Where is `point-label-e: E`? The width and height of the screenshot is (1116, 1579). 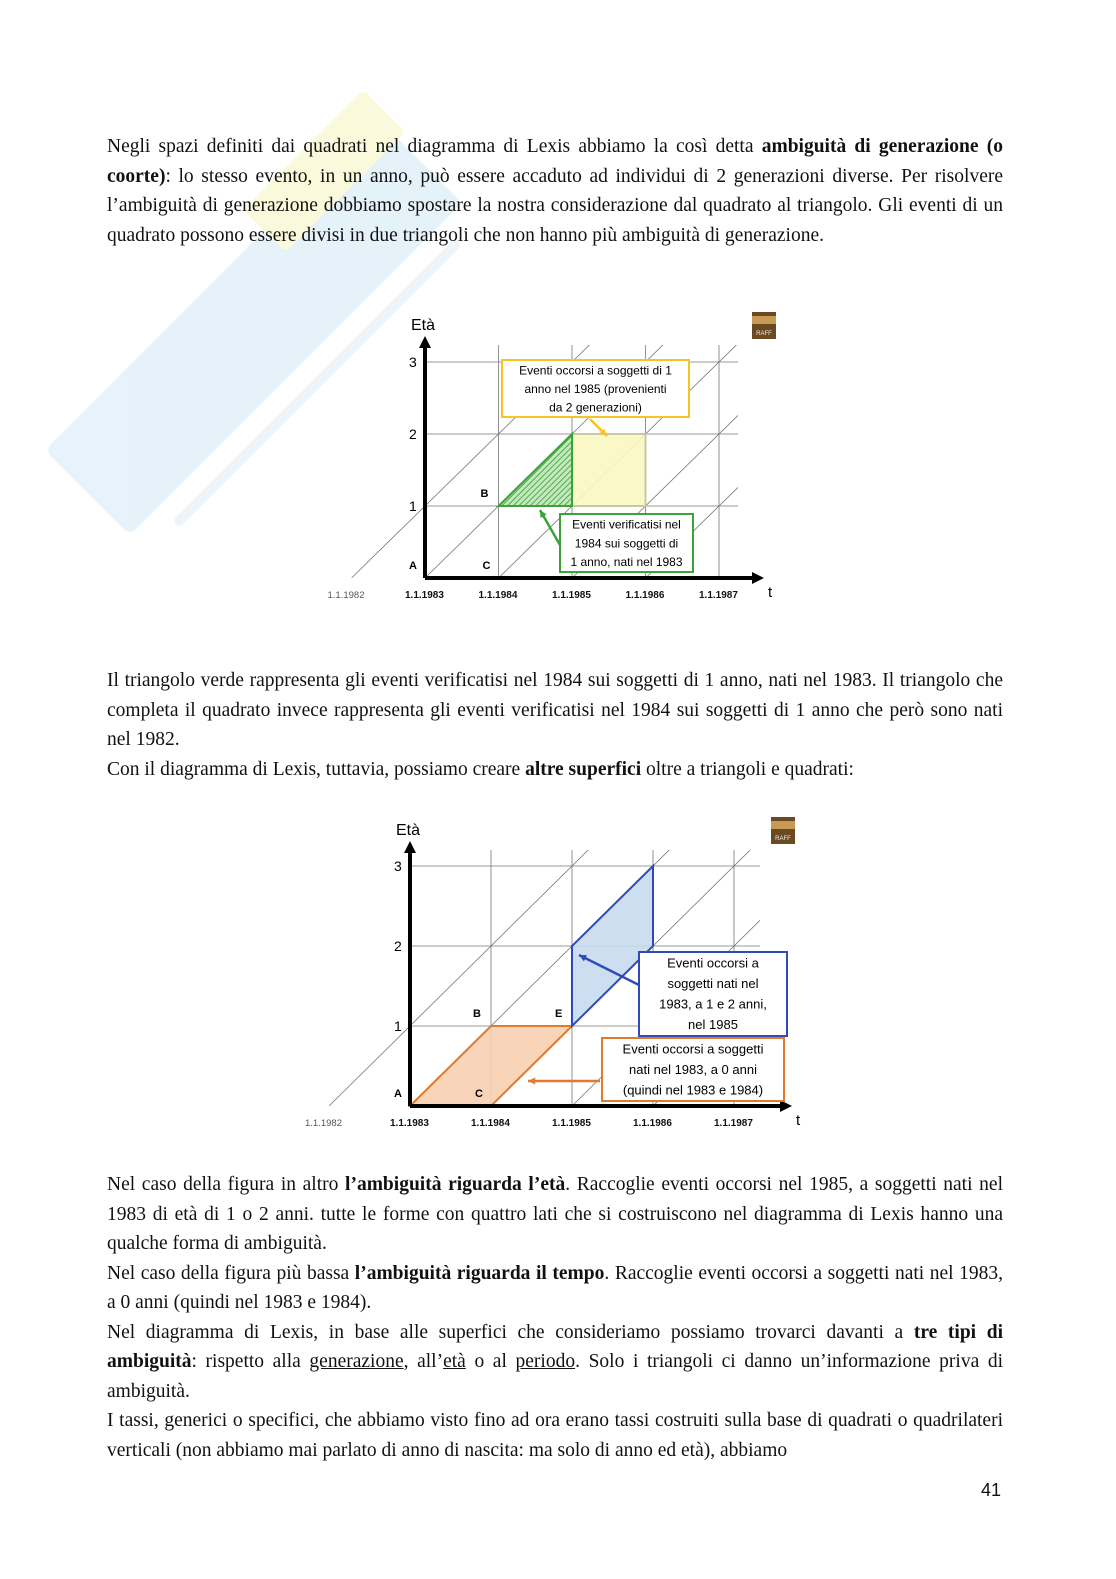
point-label-e: E is located at coordinates (558, 1014).